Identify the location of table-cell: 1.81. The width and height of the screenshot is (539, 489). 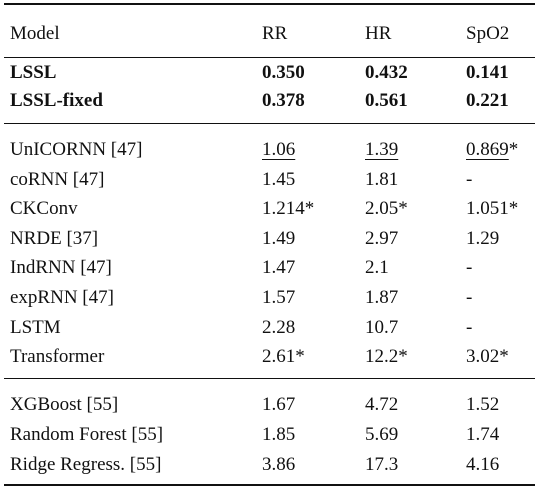
(382, 179).